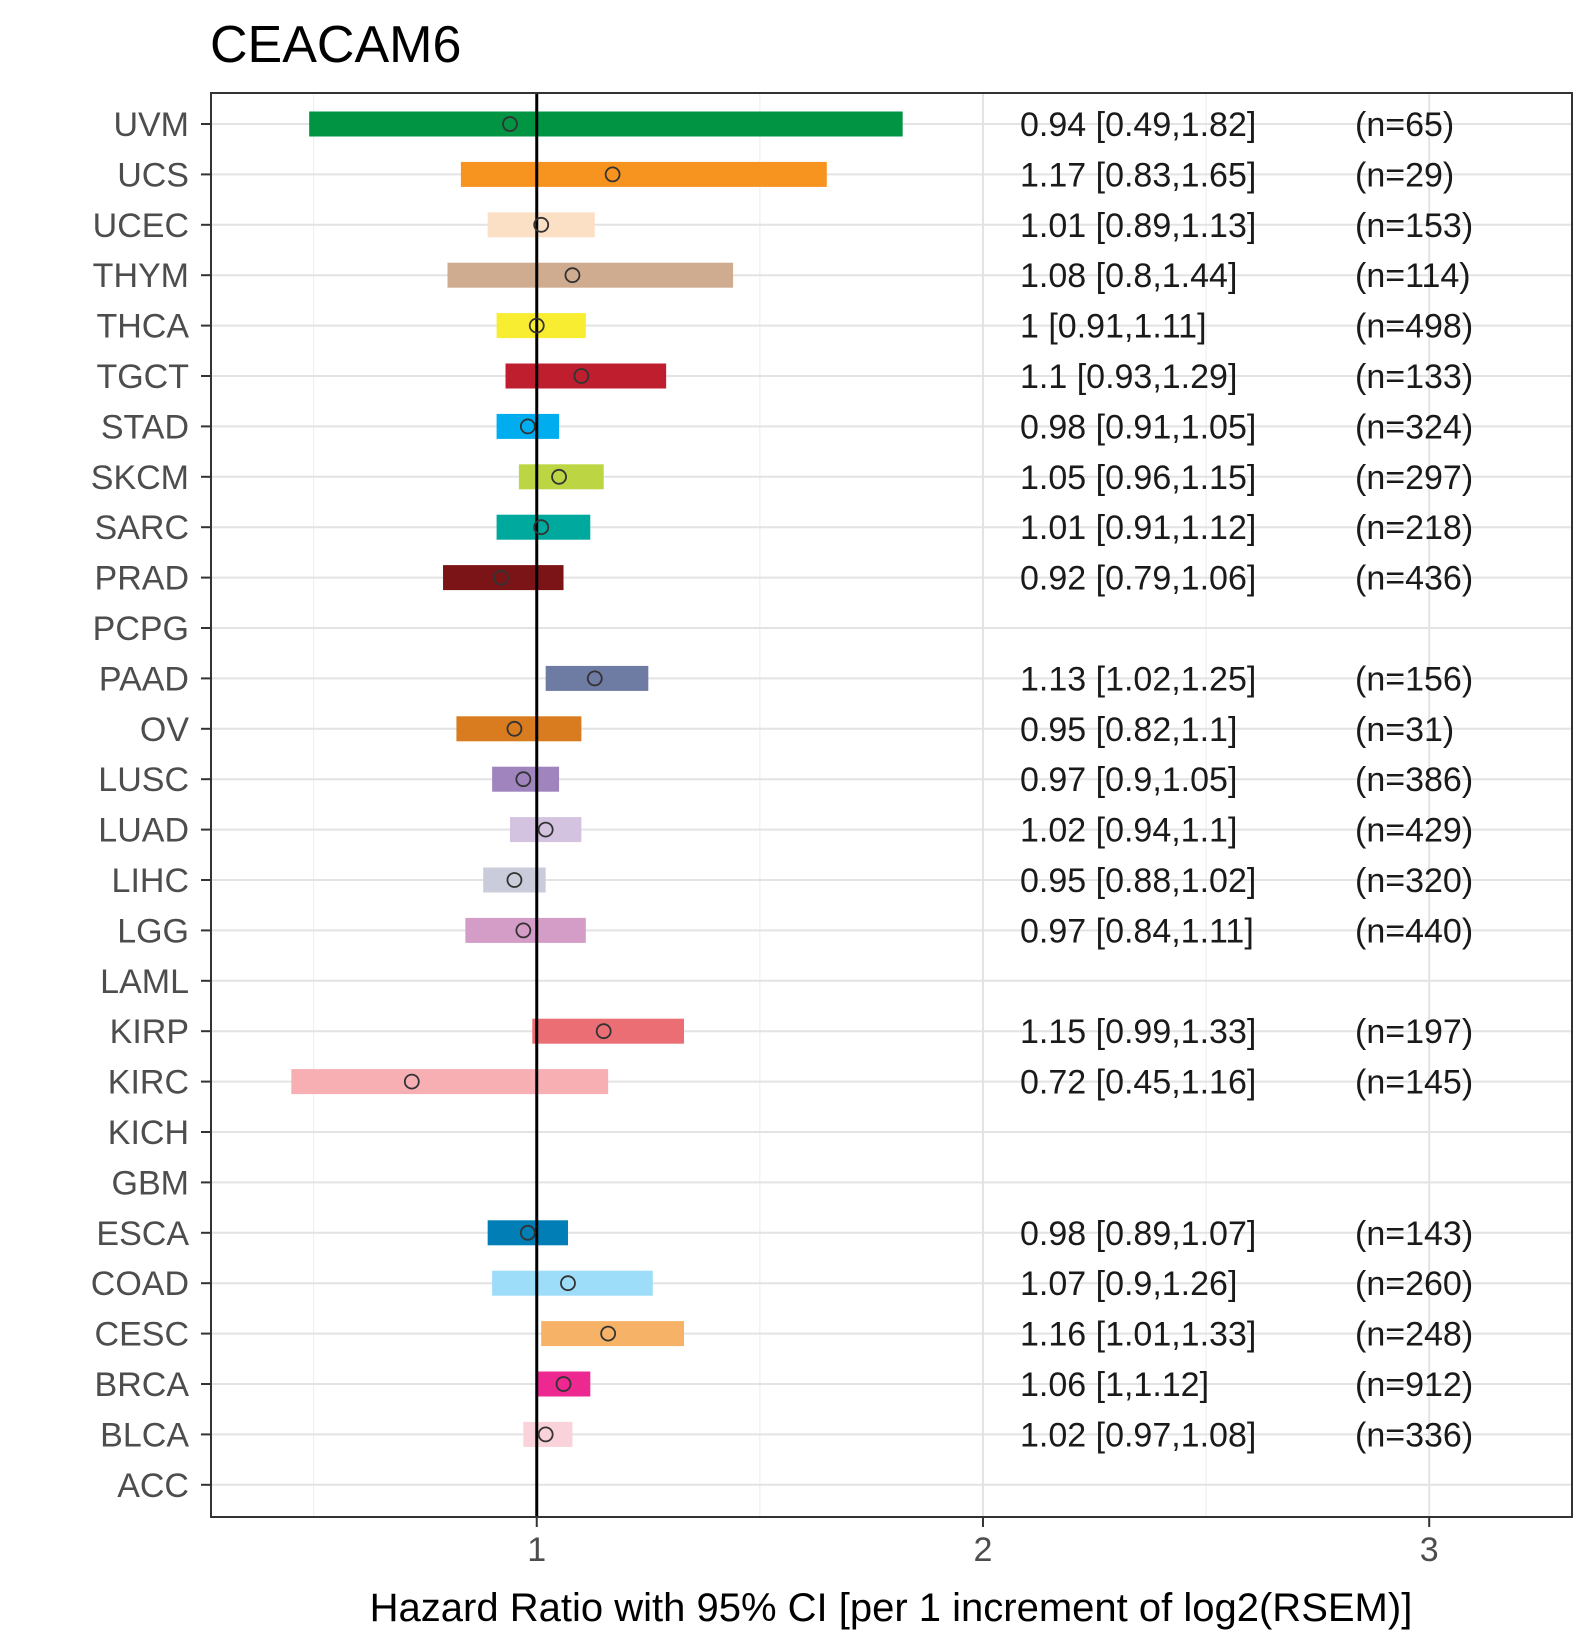  I want to click on sample-size-text: (n=324), so click(1414, 427).